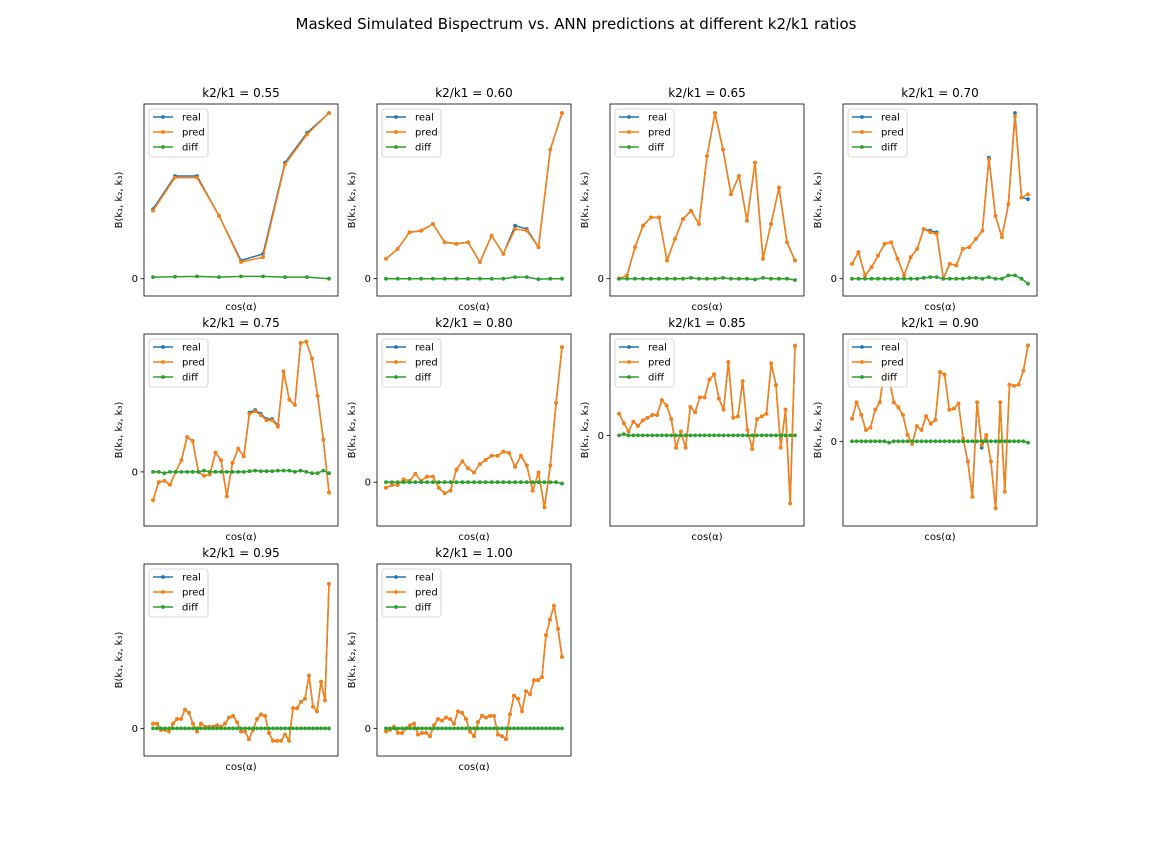 This screenshot has width=1152, height=864. I want to click on subplot-title: k2/k1 = 0.95, so click(241, 553).